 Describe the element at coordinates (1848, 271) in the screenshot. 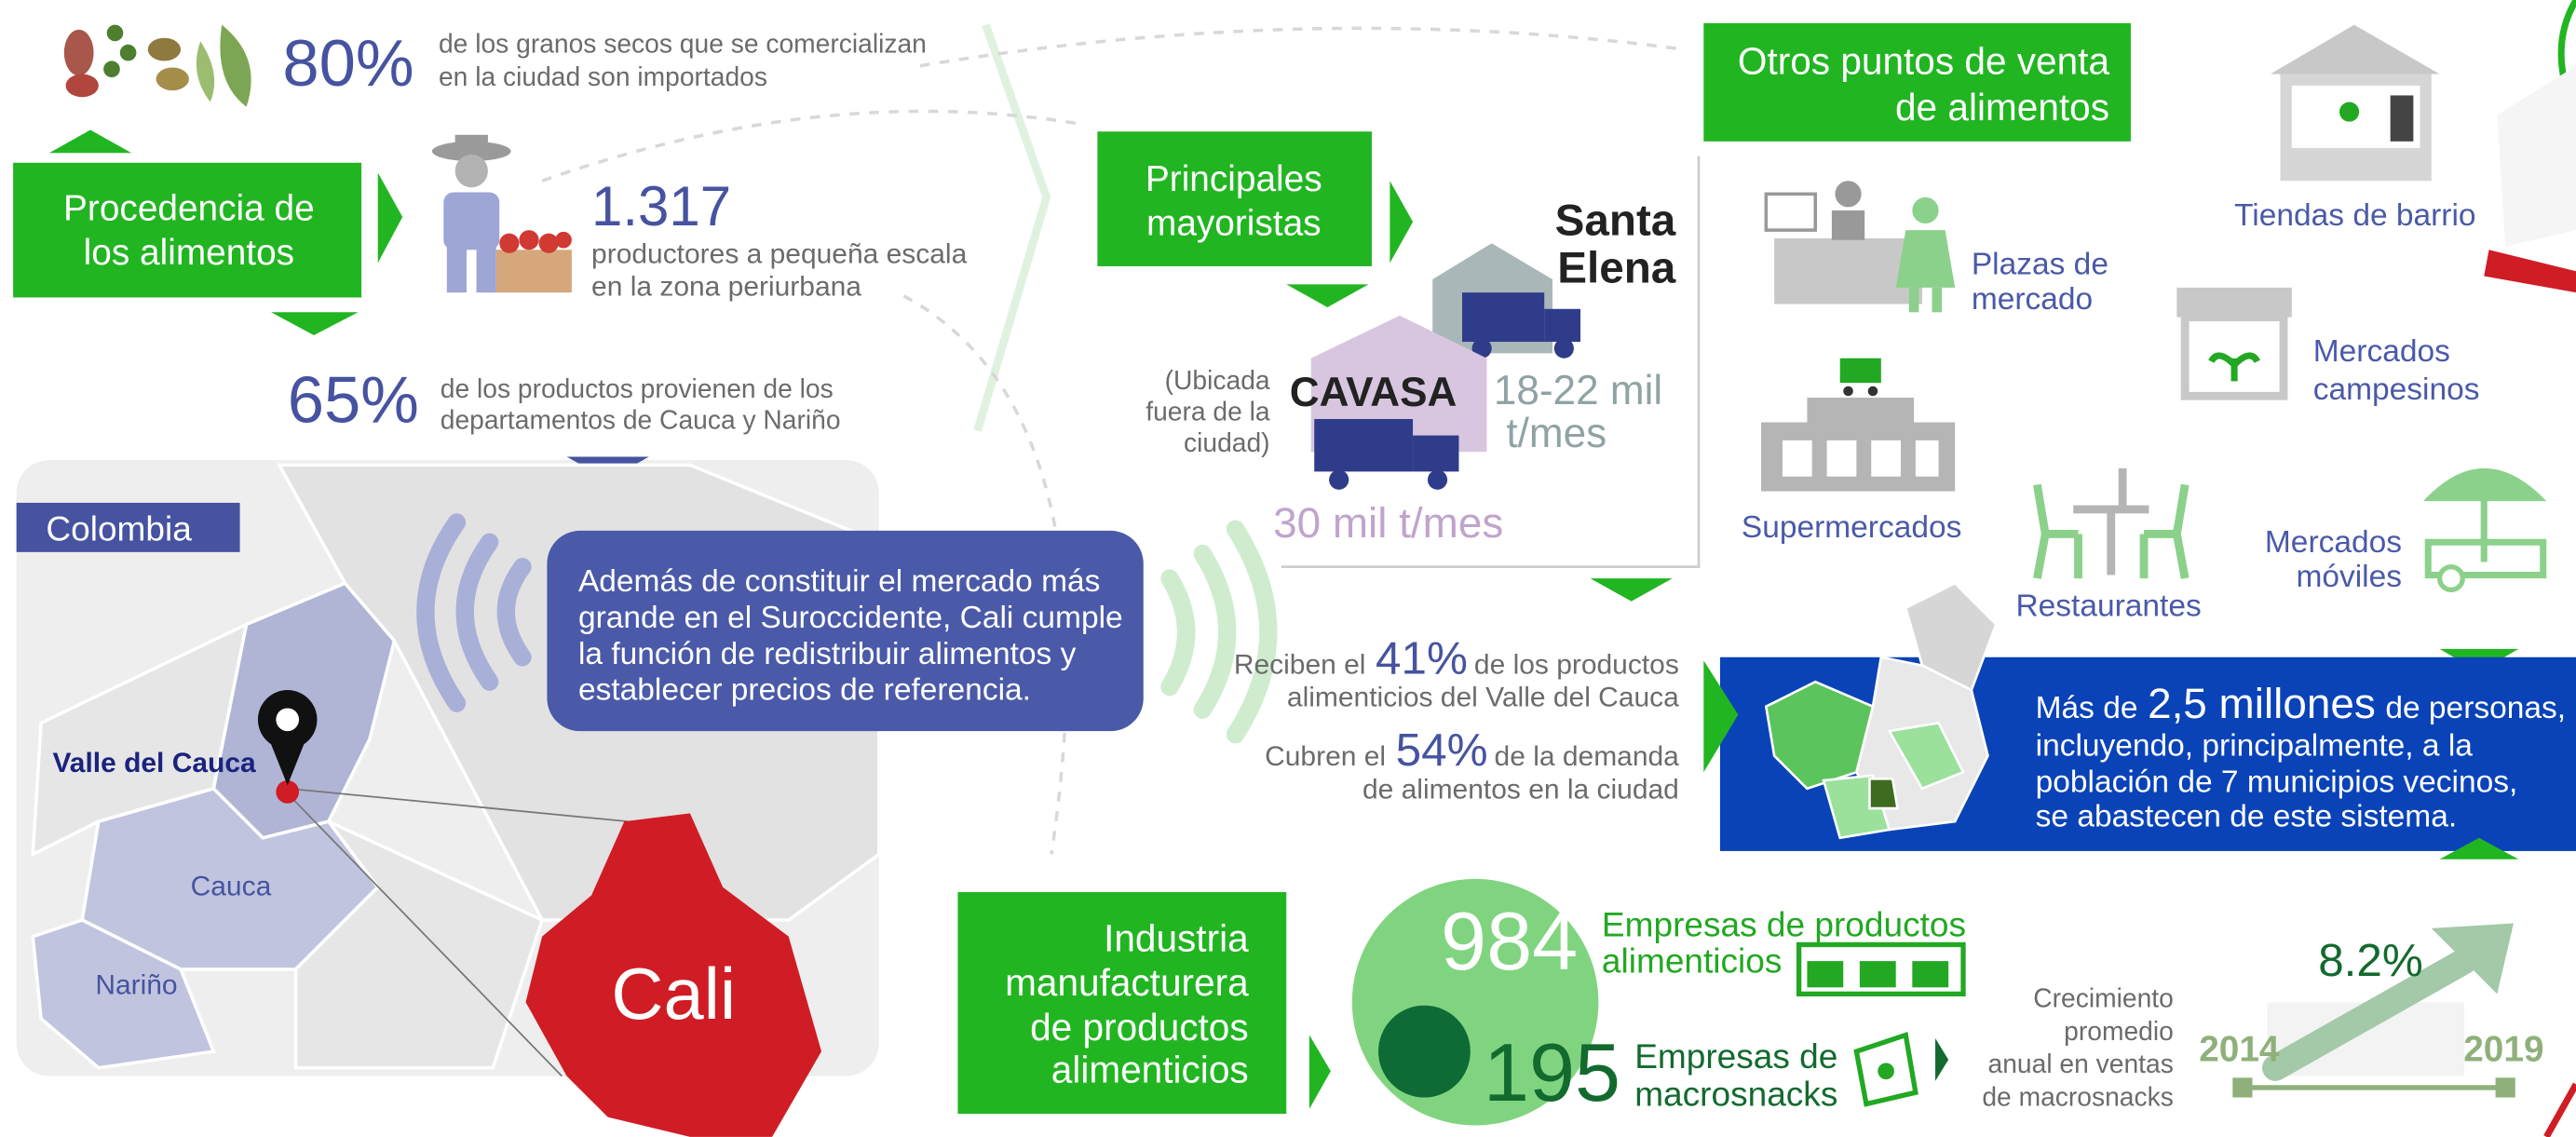

I see `stall` at that location.